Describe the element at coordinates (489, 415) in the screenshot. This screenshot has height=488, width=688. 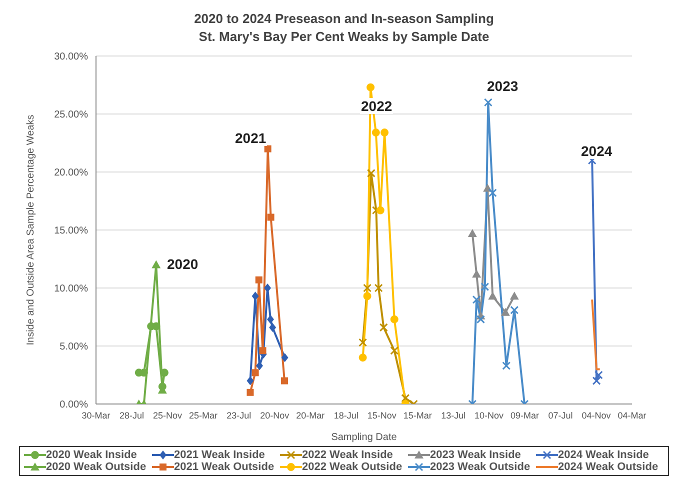
I see `x-tick-label: 10-Nov` at that location.